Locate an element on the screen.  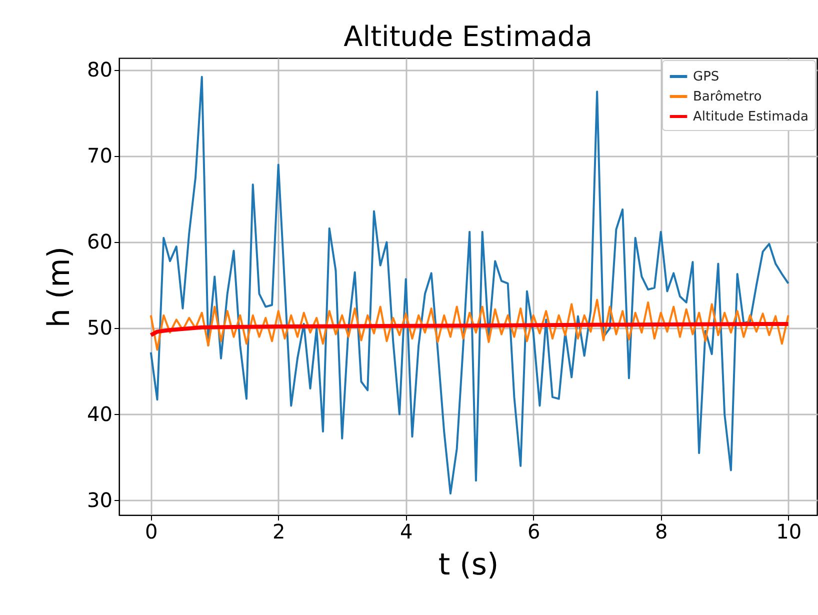
y-tick-label: 60 is located at coordinates (99, 242).